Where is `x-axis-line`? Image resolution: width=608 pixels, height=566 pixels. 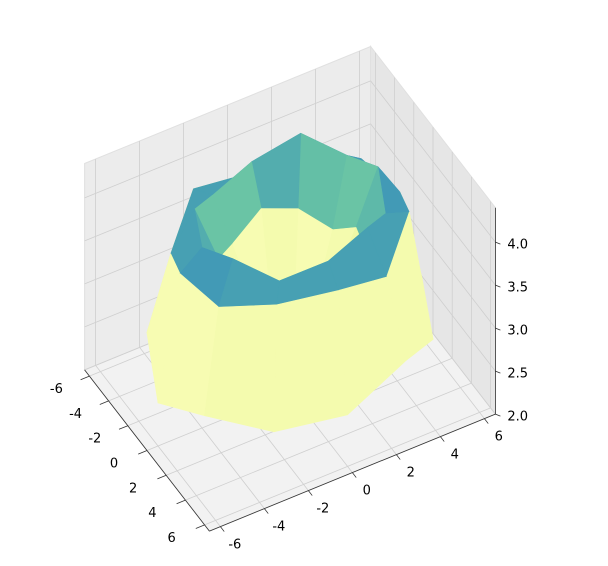 x-axis-line is located at coordinates (147, 450).